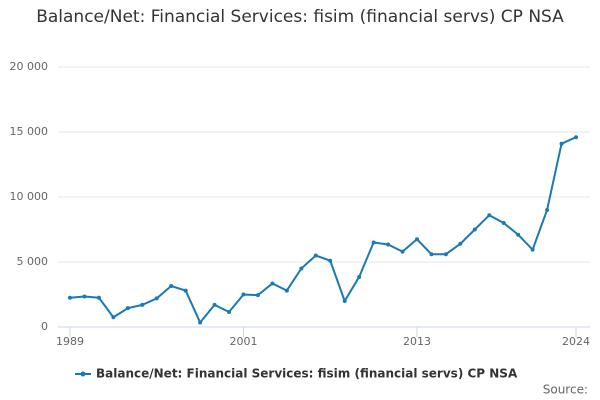 Image resolution: width=600 pixels, height=400 pixels. What do you see at coordinates (83, 374) in the screenshot?
I see `legend-symbol-dot` at bounding box center [83, 374].